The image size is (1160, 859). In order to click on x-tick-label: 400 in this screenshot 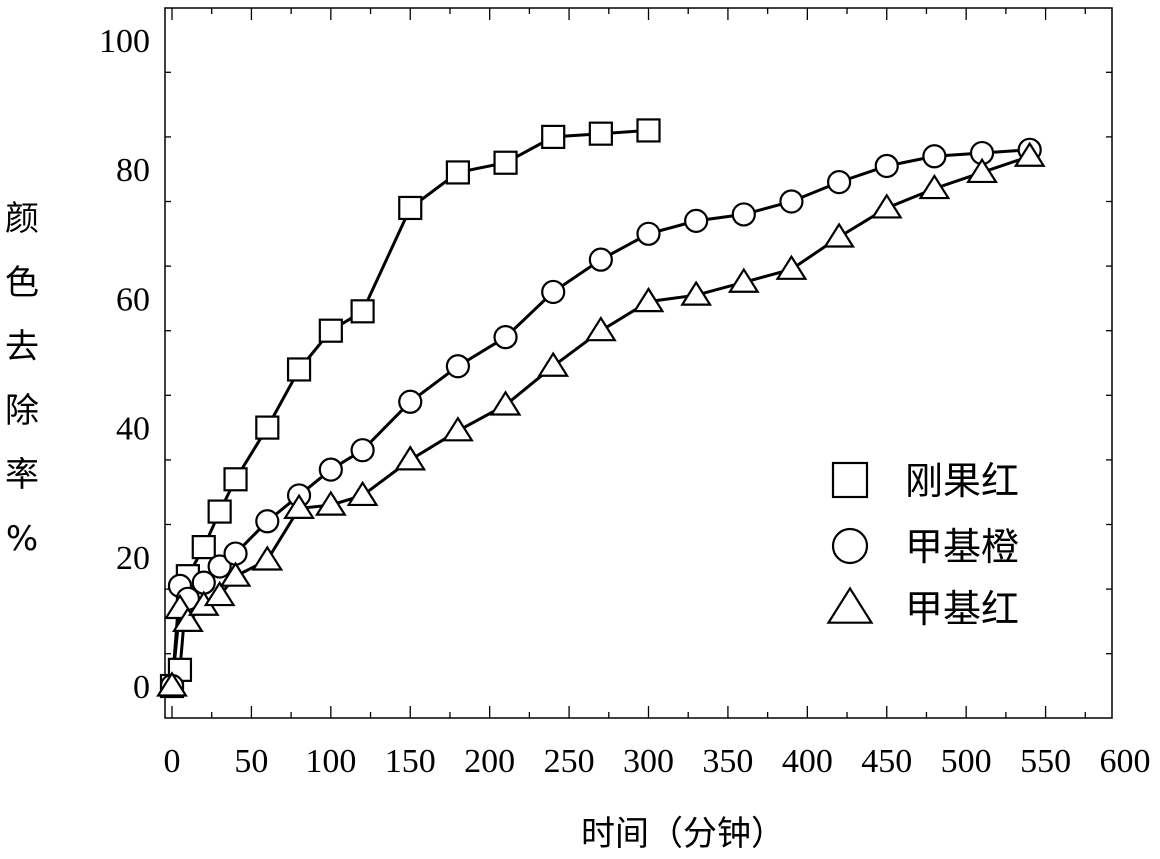, I will do `click(807, 761)`.